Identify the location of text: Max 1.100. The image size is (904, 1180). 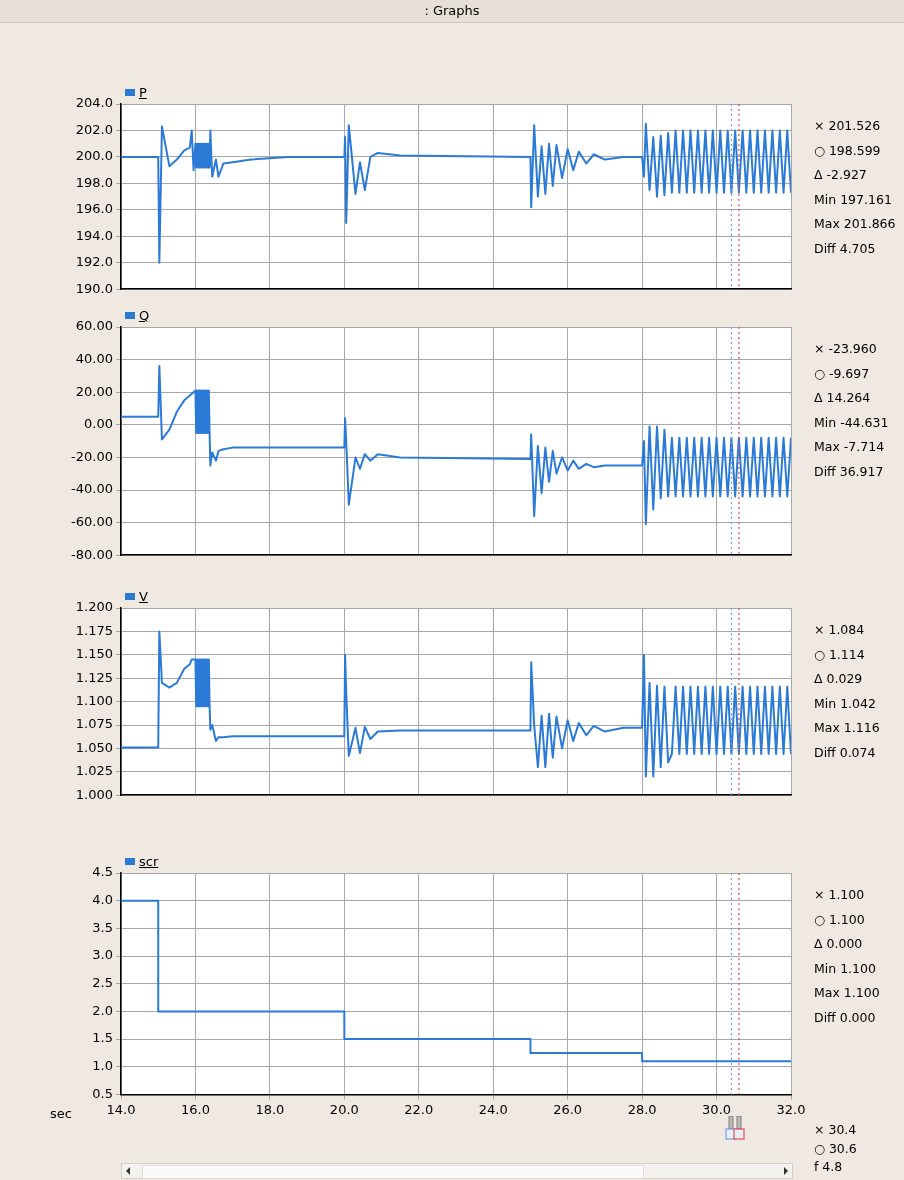
(847, 992).